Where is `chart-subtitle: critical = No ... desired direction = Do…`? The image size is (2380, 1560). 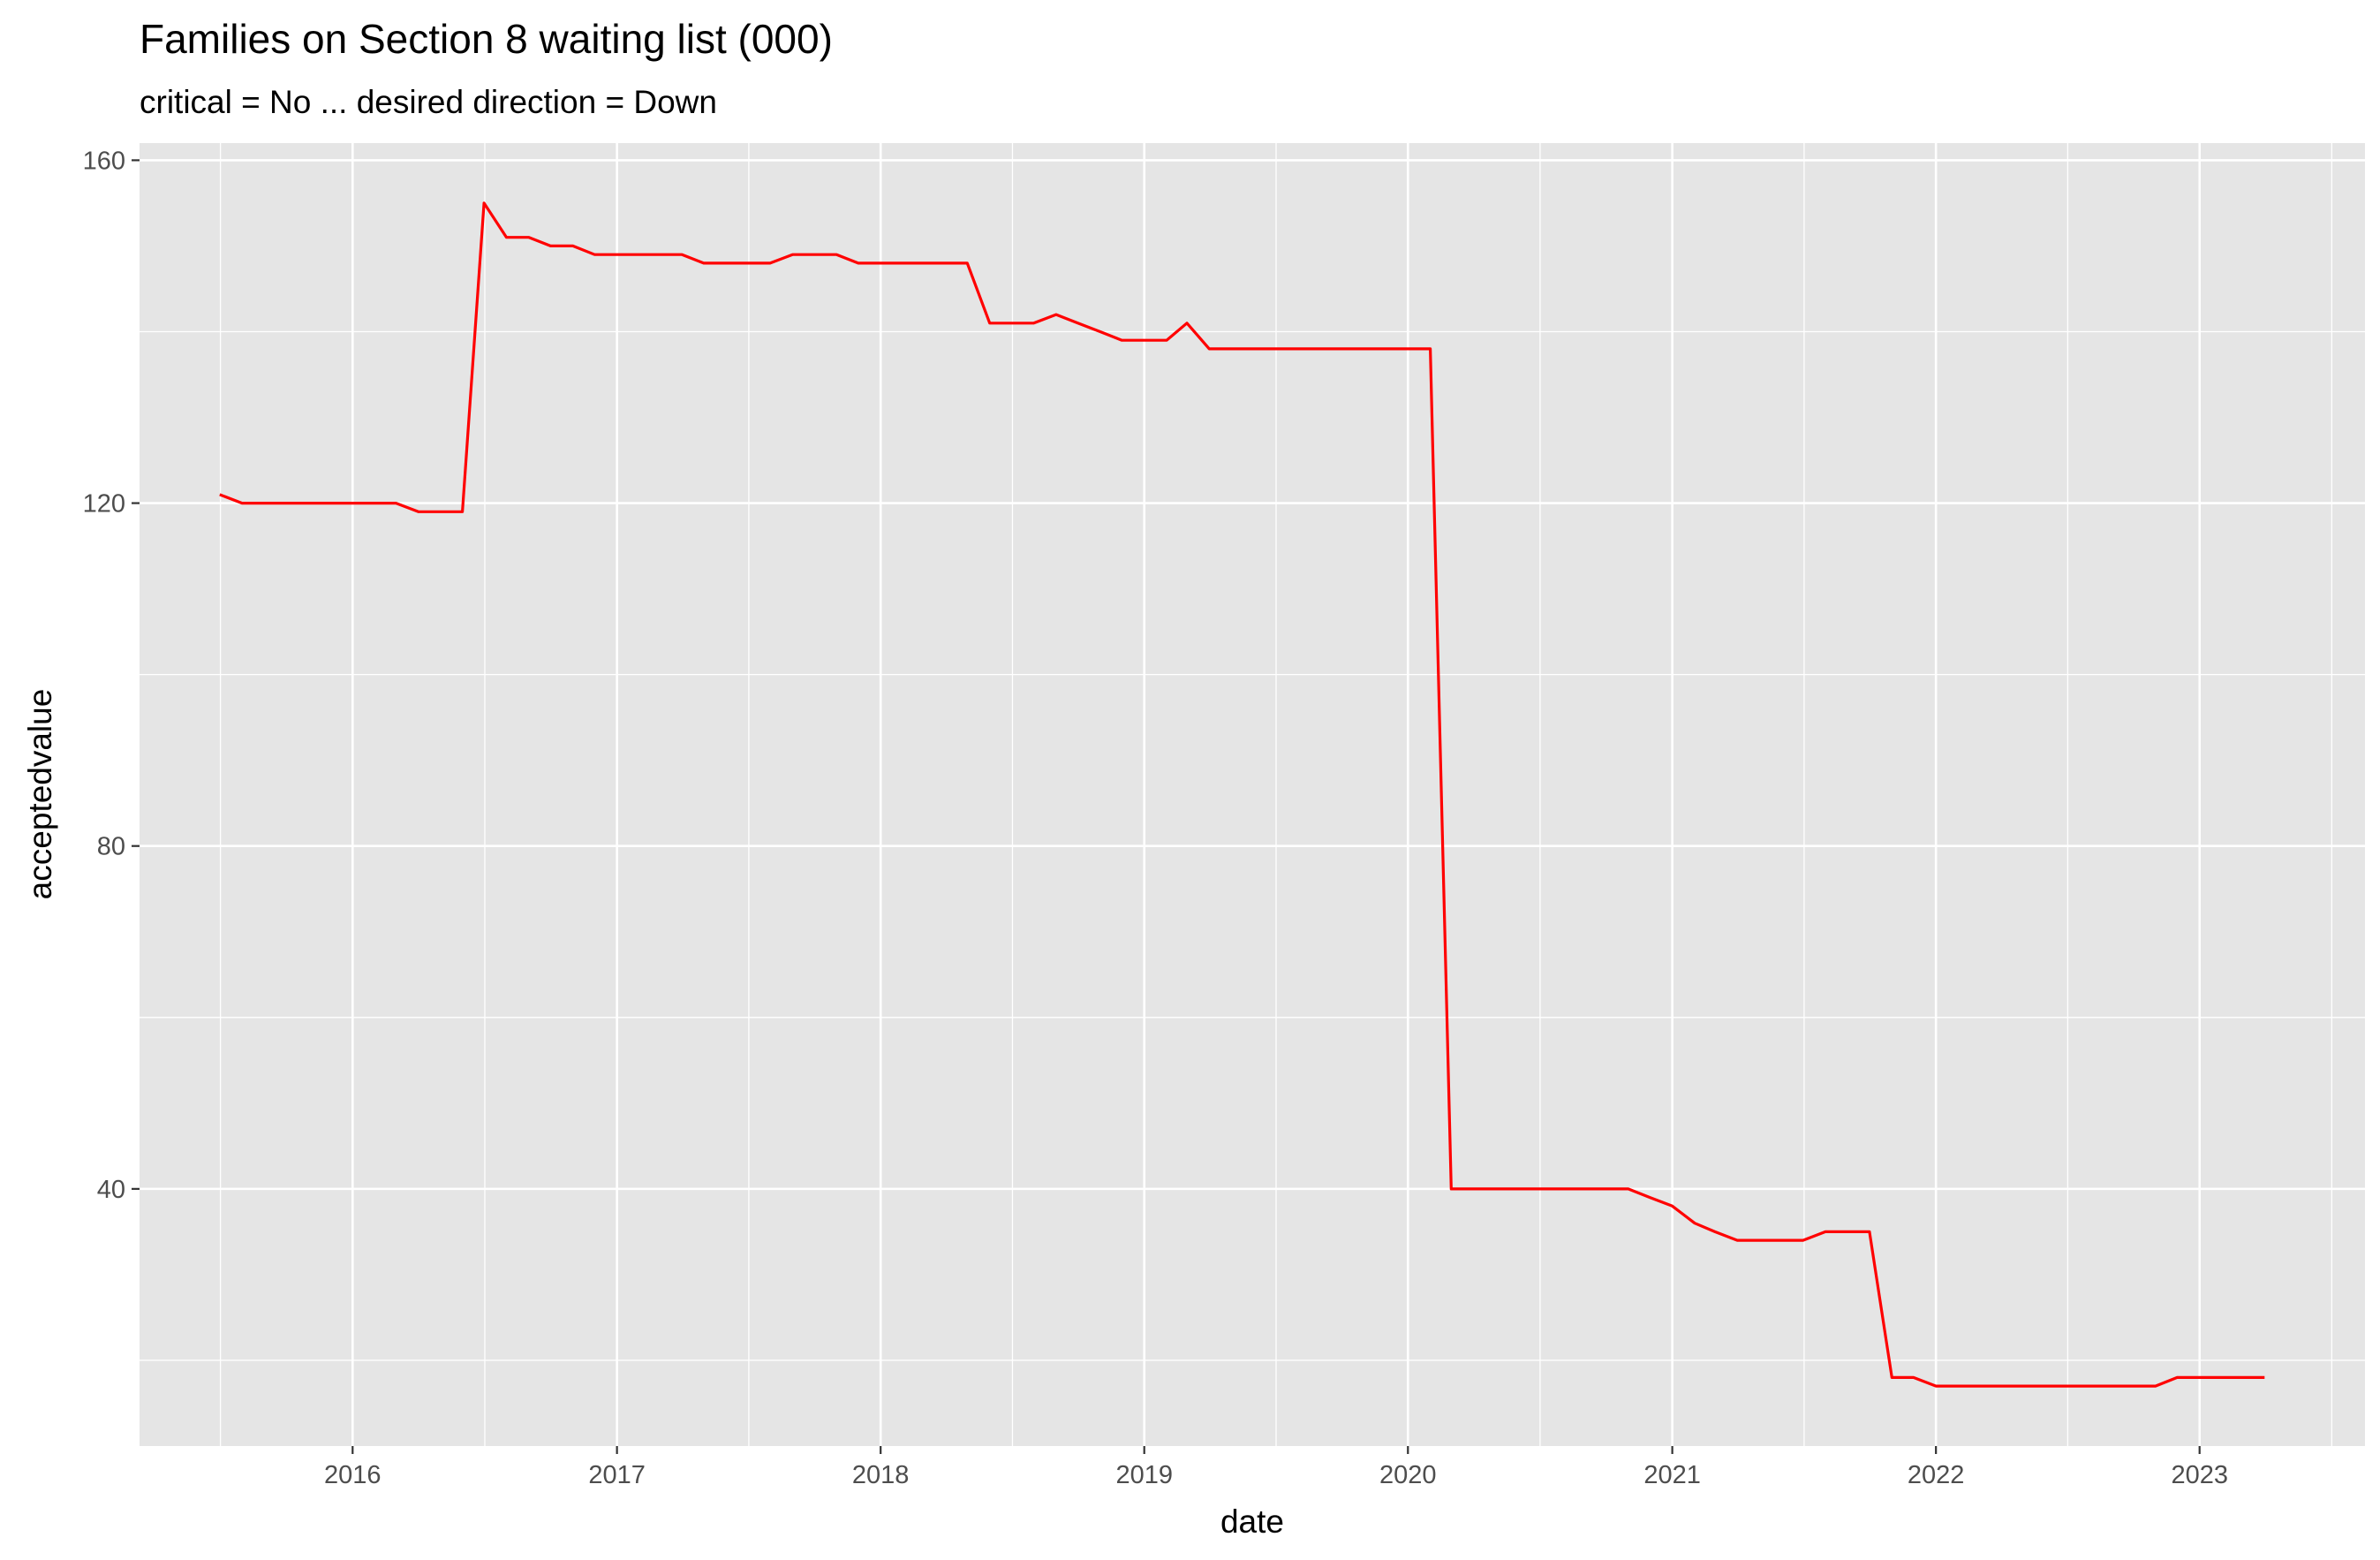 chart-subtitle: critical = No ... desired direction = Do… is located at coordinates (428, 102).